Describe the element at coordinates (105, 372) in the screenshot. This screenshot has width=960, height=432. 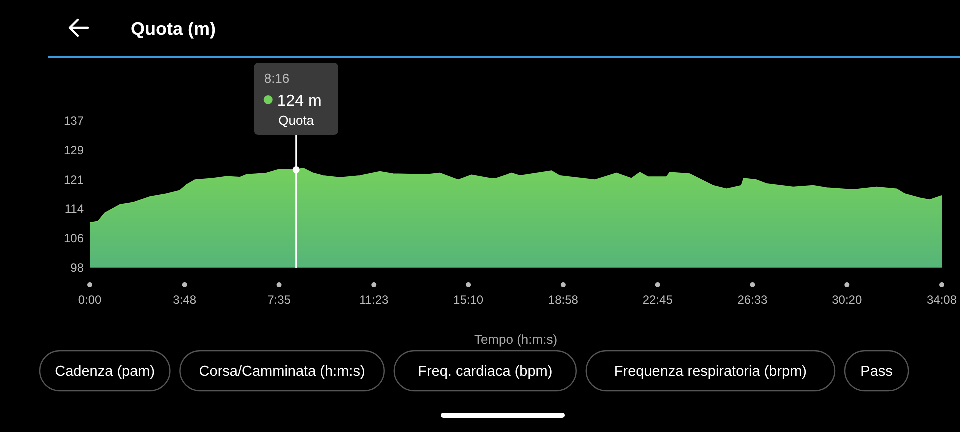
I see `text: Cadenza (pam)` at that location.